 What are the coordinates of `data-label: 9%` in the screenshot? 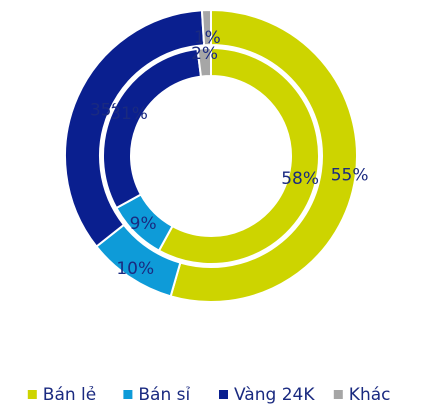 It's located at (143, 224).